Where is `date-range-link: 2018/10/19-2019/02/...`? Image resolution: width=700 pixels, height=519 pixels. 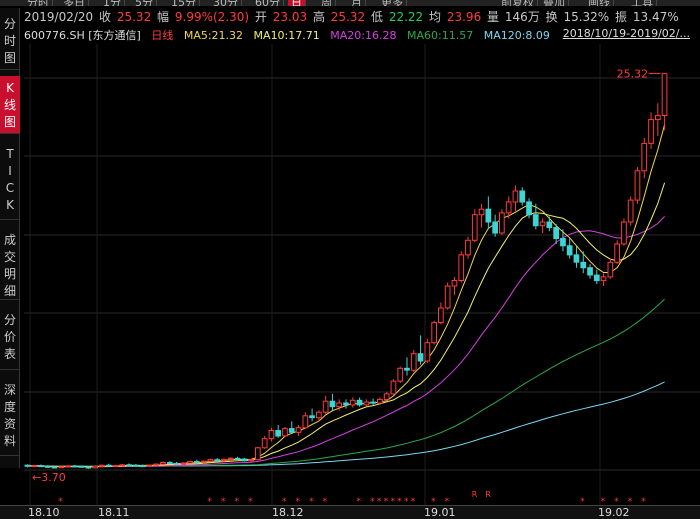 date-range-link: 2018/10/19-2019/02/... is located at coordinates (626, 33).